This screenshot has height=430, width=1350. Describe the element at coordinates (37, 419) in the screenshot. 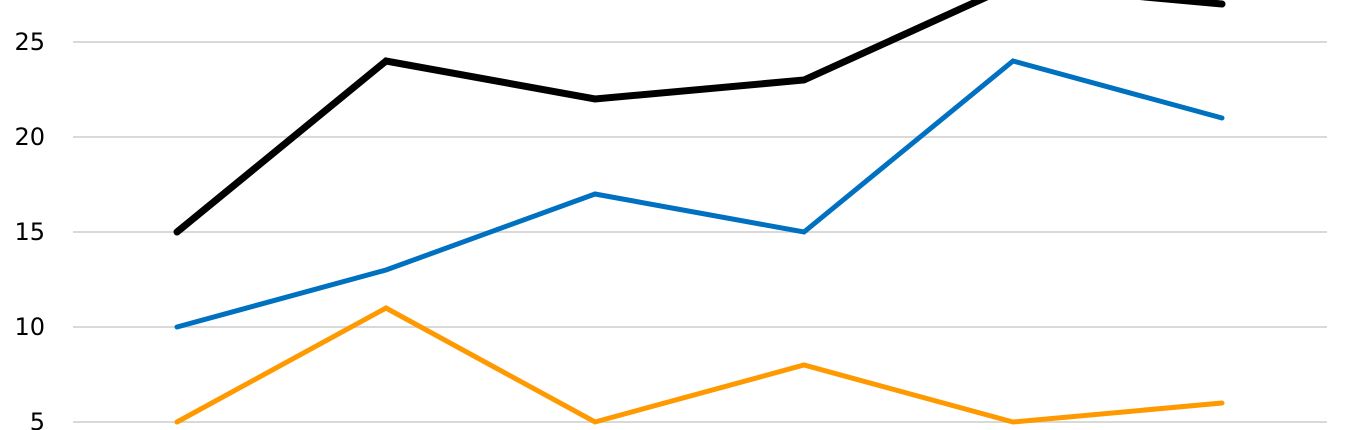

I see `y-tick-label: 5` at that location.